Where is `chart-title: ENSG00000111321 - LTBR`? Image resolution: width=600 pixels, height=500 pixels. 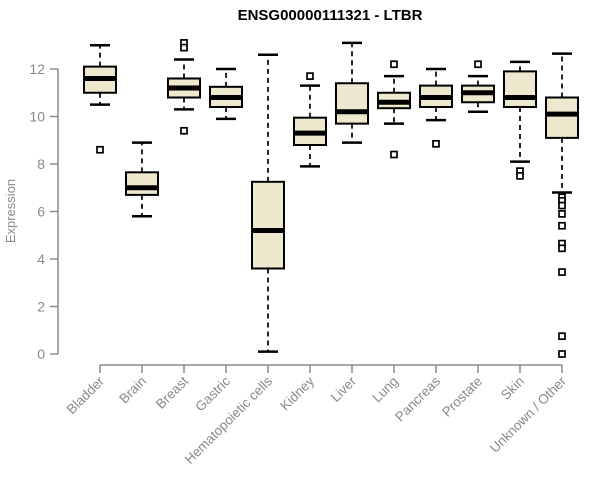
chart-title: ENSG00000111321 - LTBR is located at coordinates (330, 15).